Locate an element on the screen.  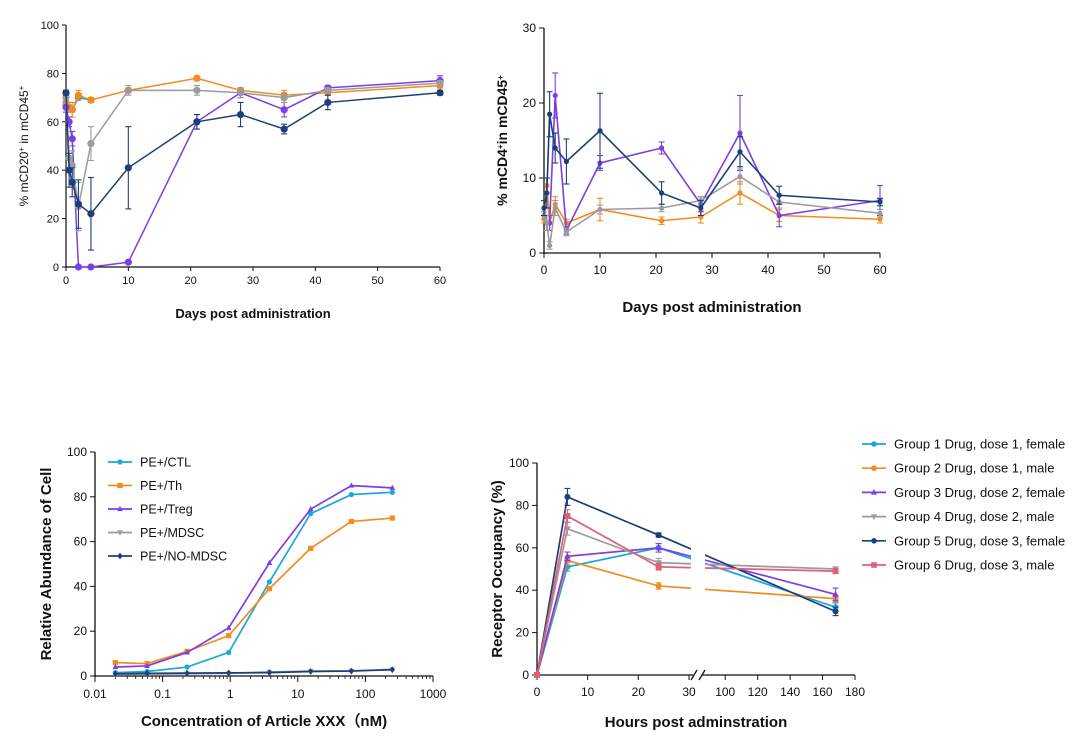
x-tick-label: 1 is located at coordinates (230, 694).